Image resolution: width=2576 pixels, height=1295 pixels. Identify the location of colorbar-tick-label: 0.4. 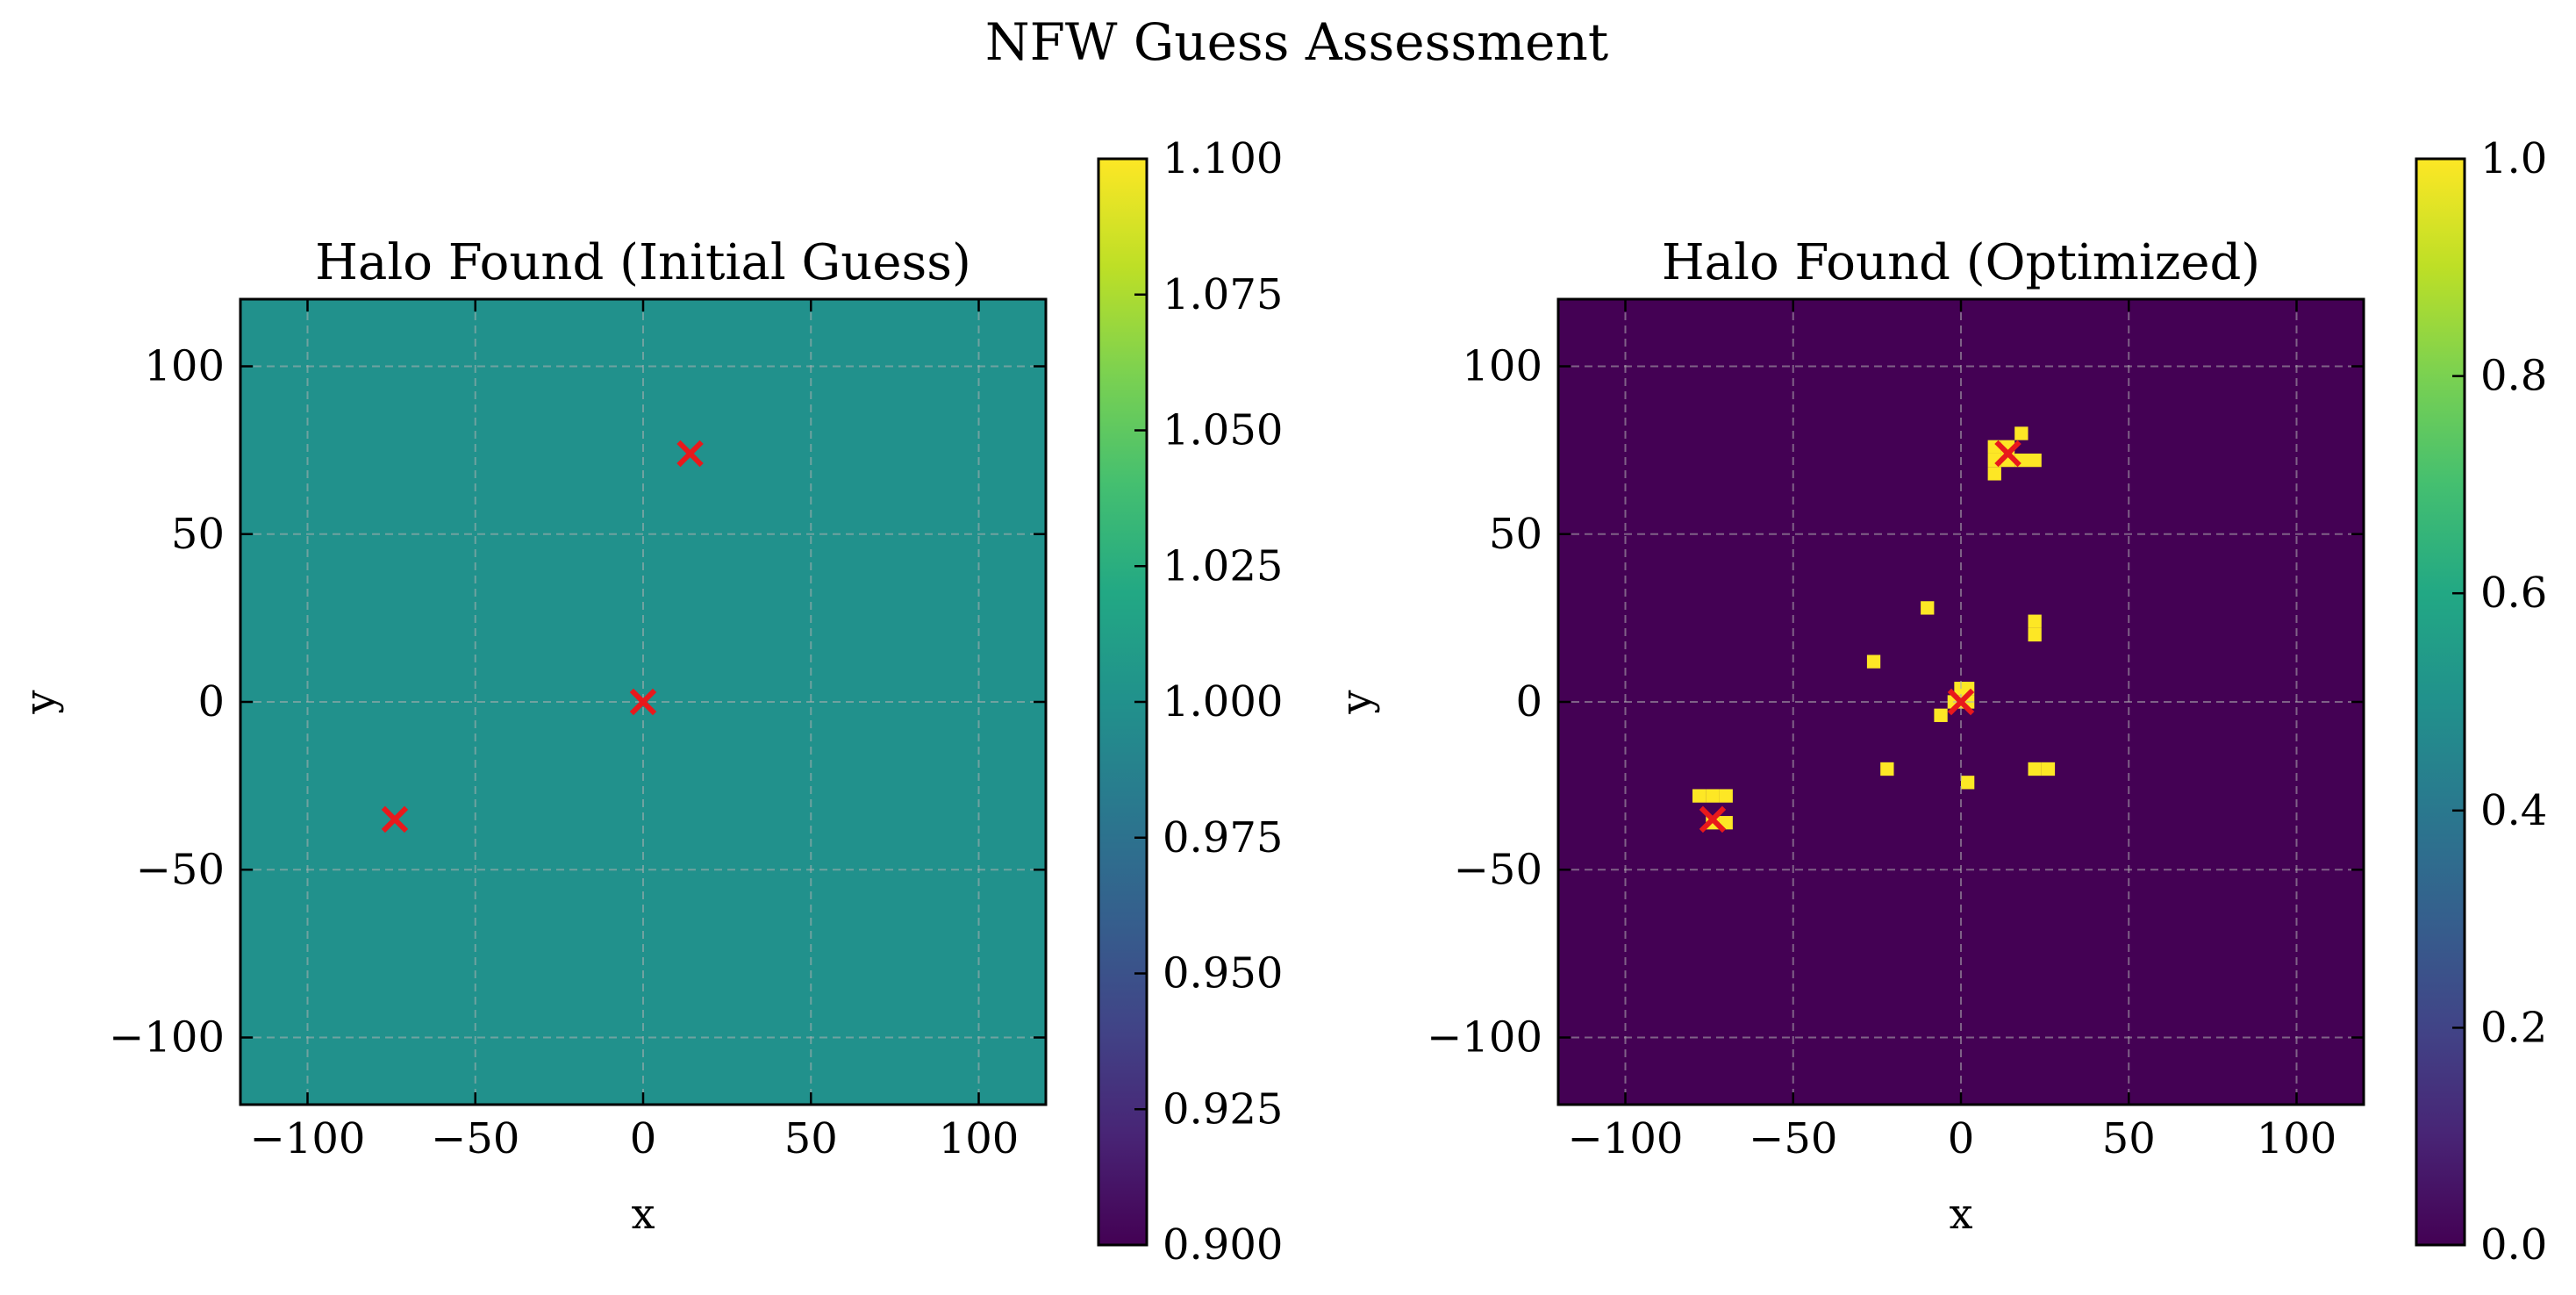
(2513, 810).